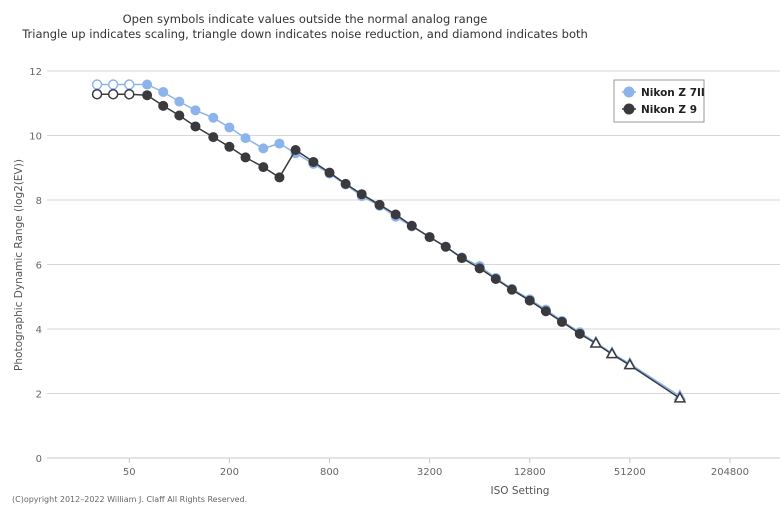 This screenshot has width=780, height=517. What do you see at coordinates (35, 72) in the screenshot?
I see `y-tick-label-12: 12` at bounding box center [35, 72].